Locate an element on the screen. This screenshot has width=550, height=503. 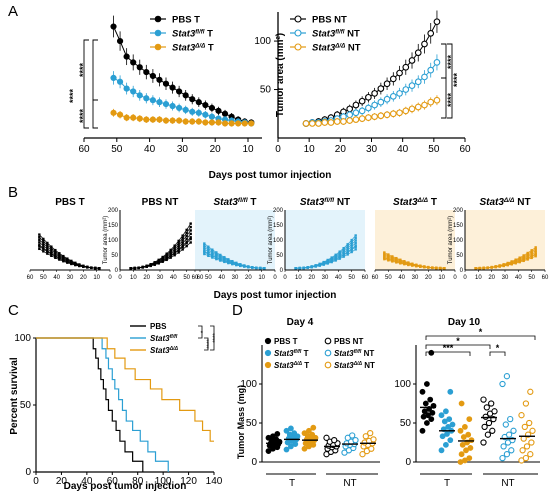
panel-b-x-tick-label: 40 is located at coordinates (518, 278).